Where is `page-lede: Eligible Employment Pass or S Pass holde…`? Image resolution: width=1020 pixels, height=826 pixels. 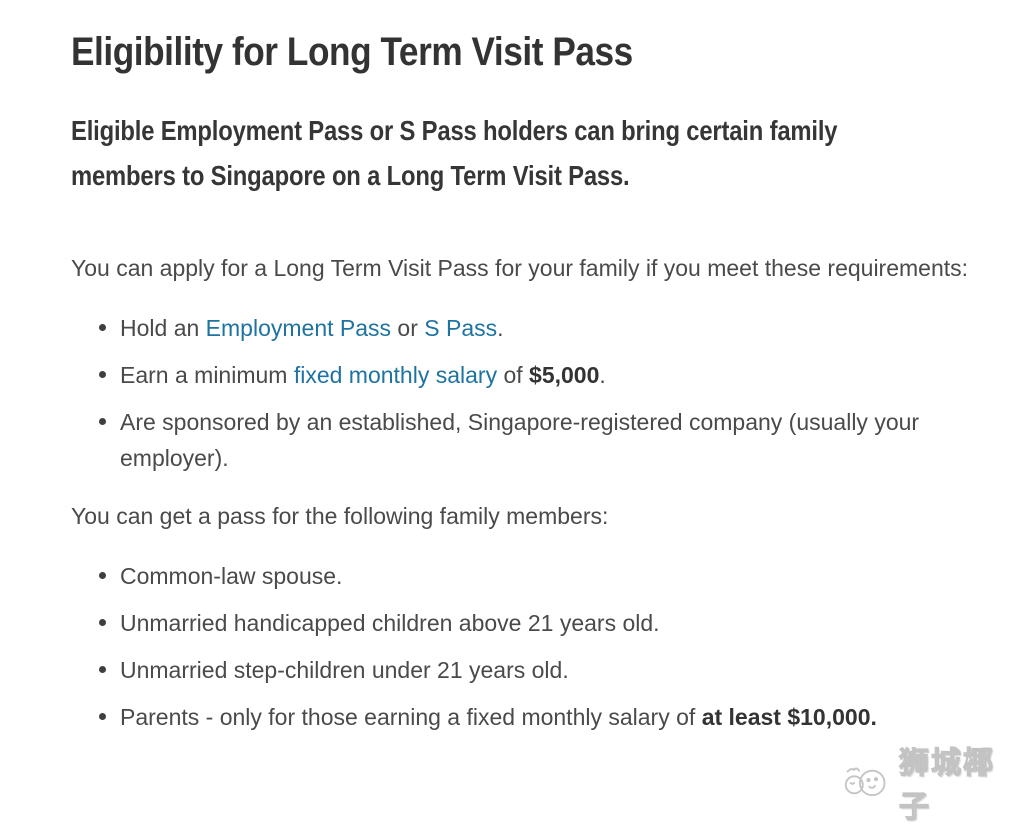
page-lede: Eligible Employment Pass or S Pass holde… is located at coordinates (533, 153).